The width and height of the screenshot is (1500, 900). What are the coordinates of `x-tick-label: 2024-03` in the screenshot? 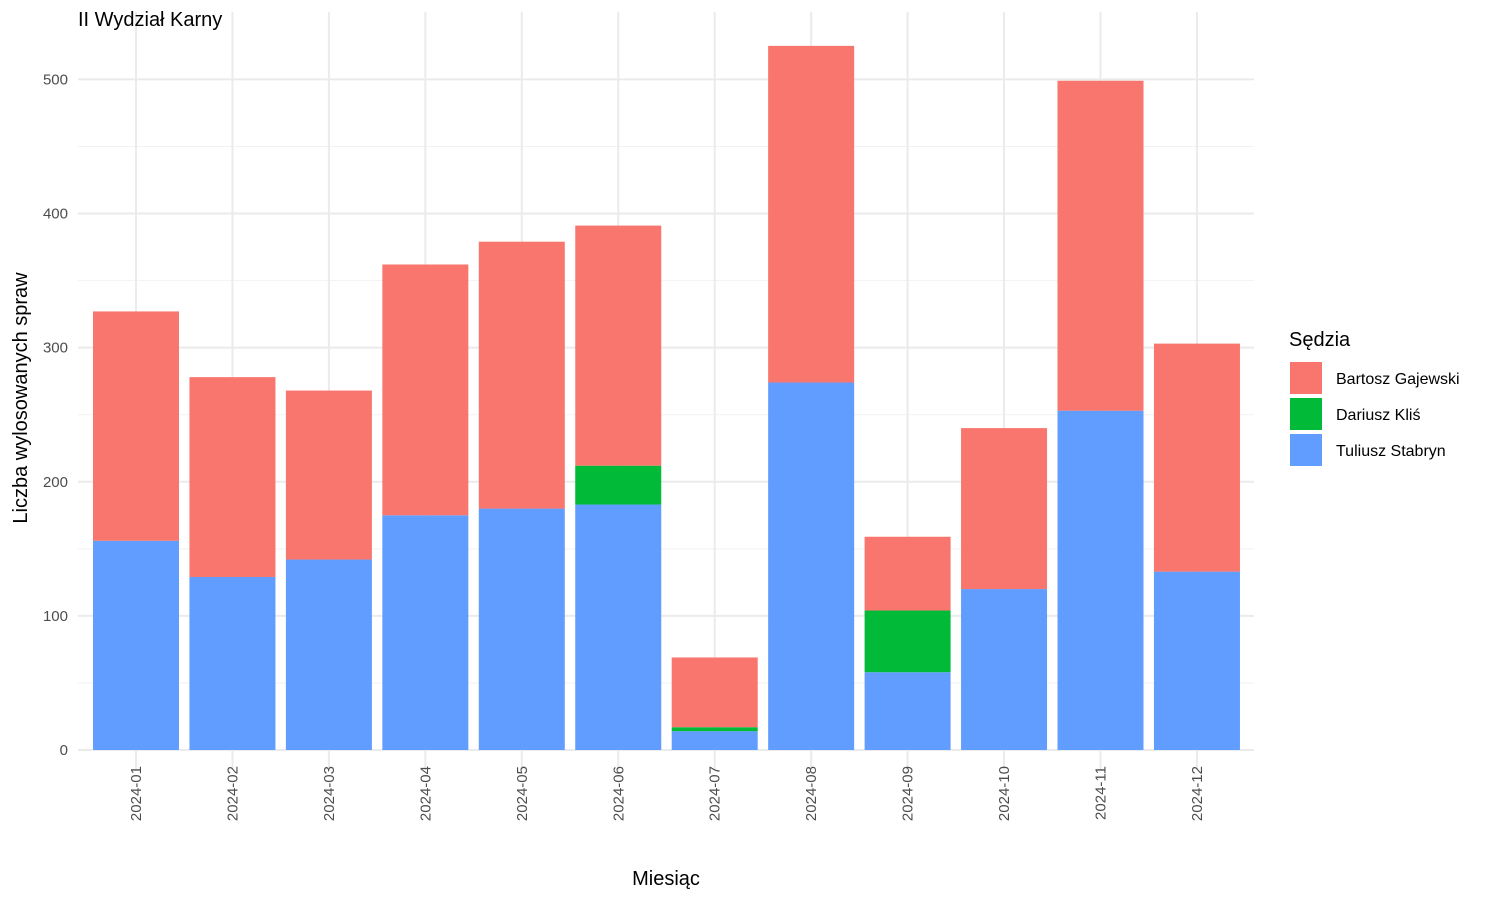 It's located at (329, 793).